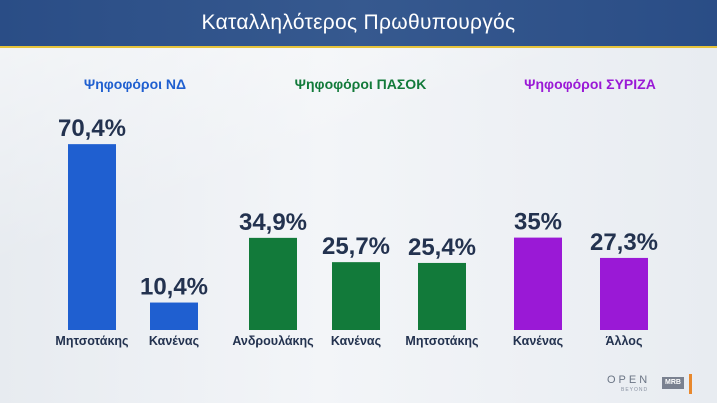 Image resolution: width=717 pixels, height=403 pixels. Describe the element at coordinates (635, 390) in the screenshot. I see `logo-beyond-text: BEYOND` at that location.